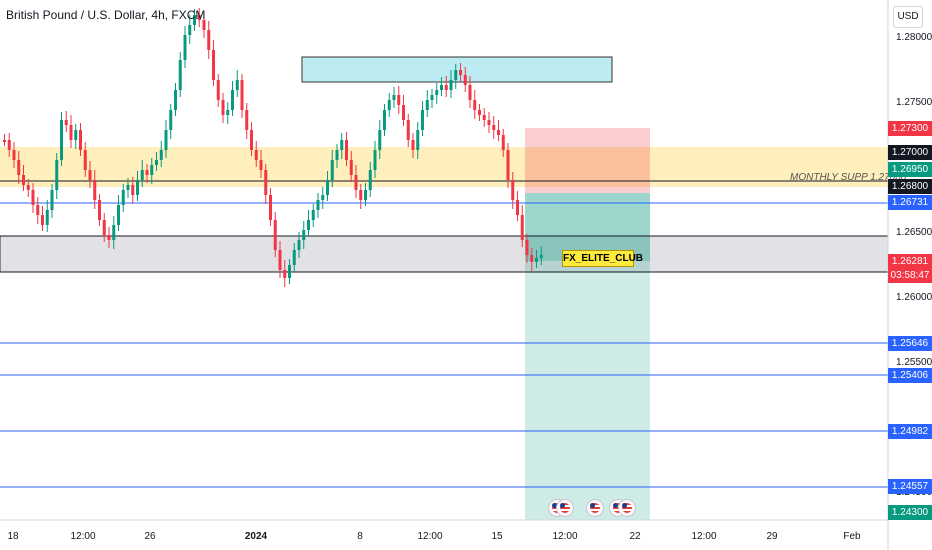  I want to click on countdown-tag: 03:58:47, so click(910, 275).